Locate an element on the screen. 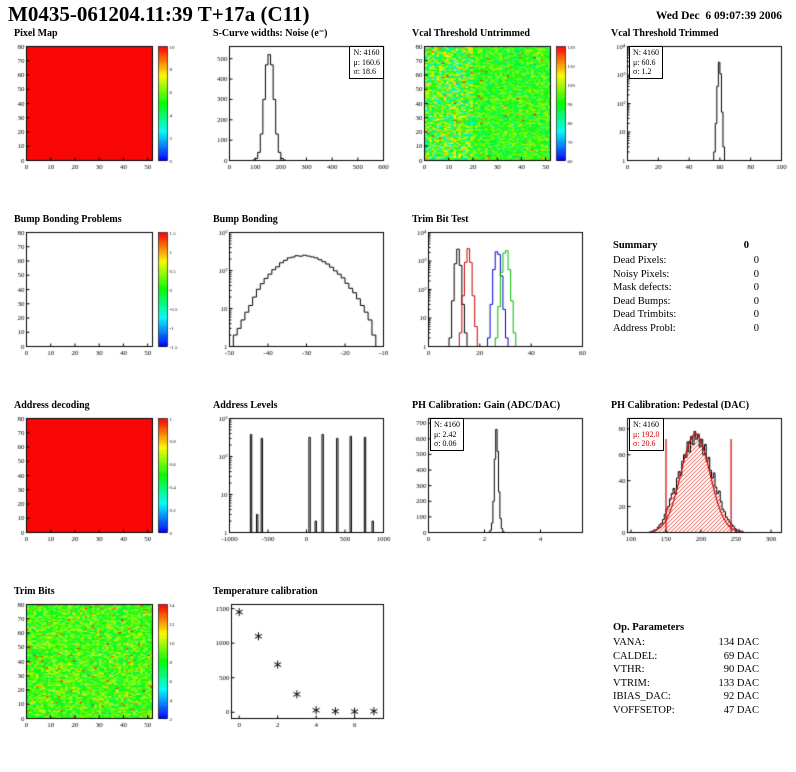 The image size is (796, 772). stat-sigma: σ: 0.06 is located at coordinates (445, 444).